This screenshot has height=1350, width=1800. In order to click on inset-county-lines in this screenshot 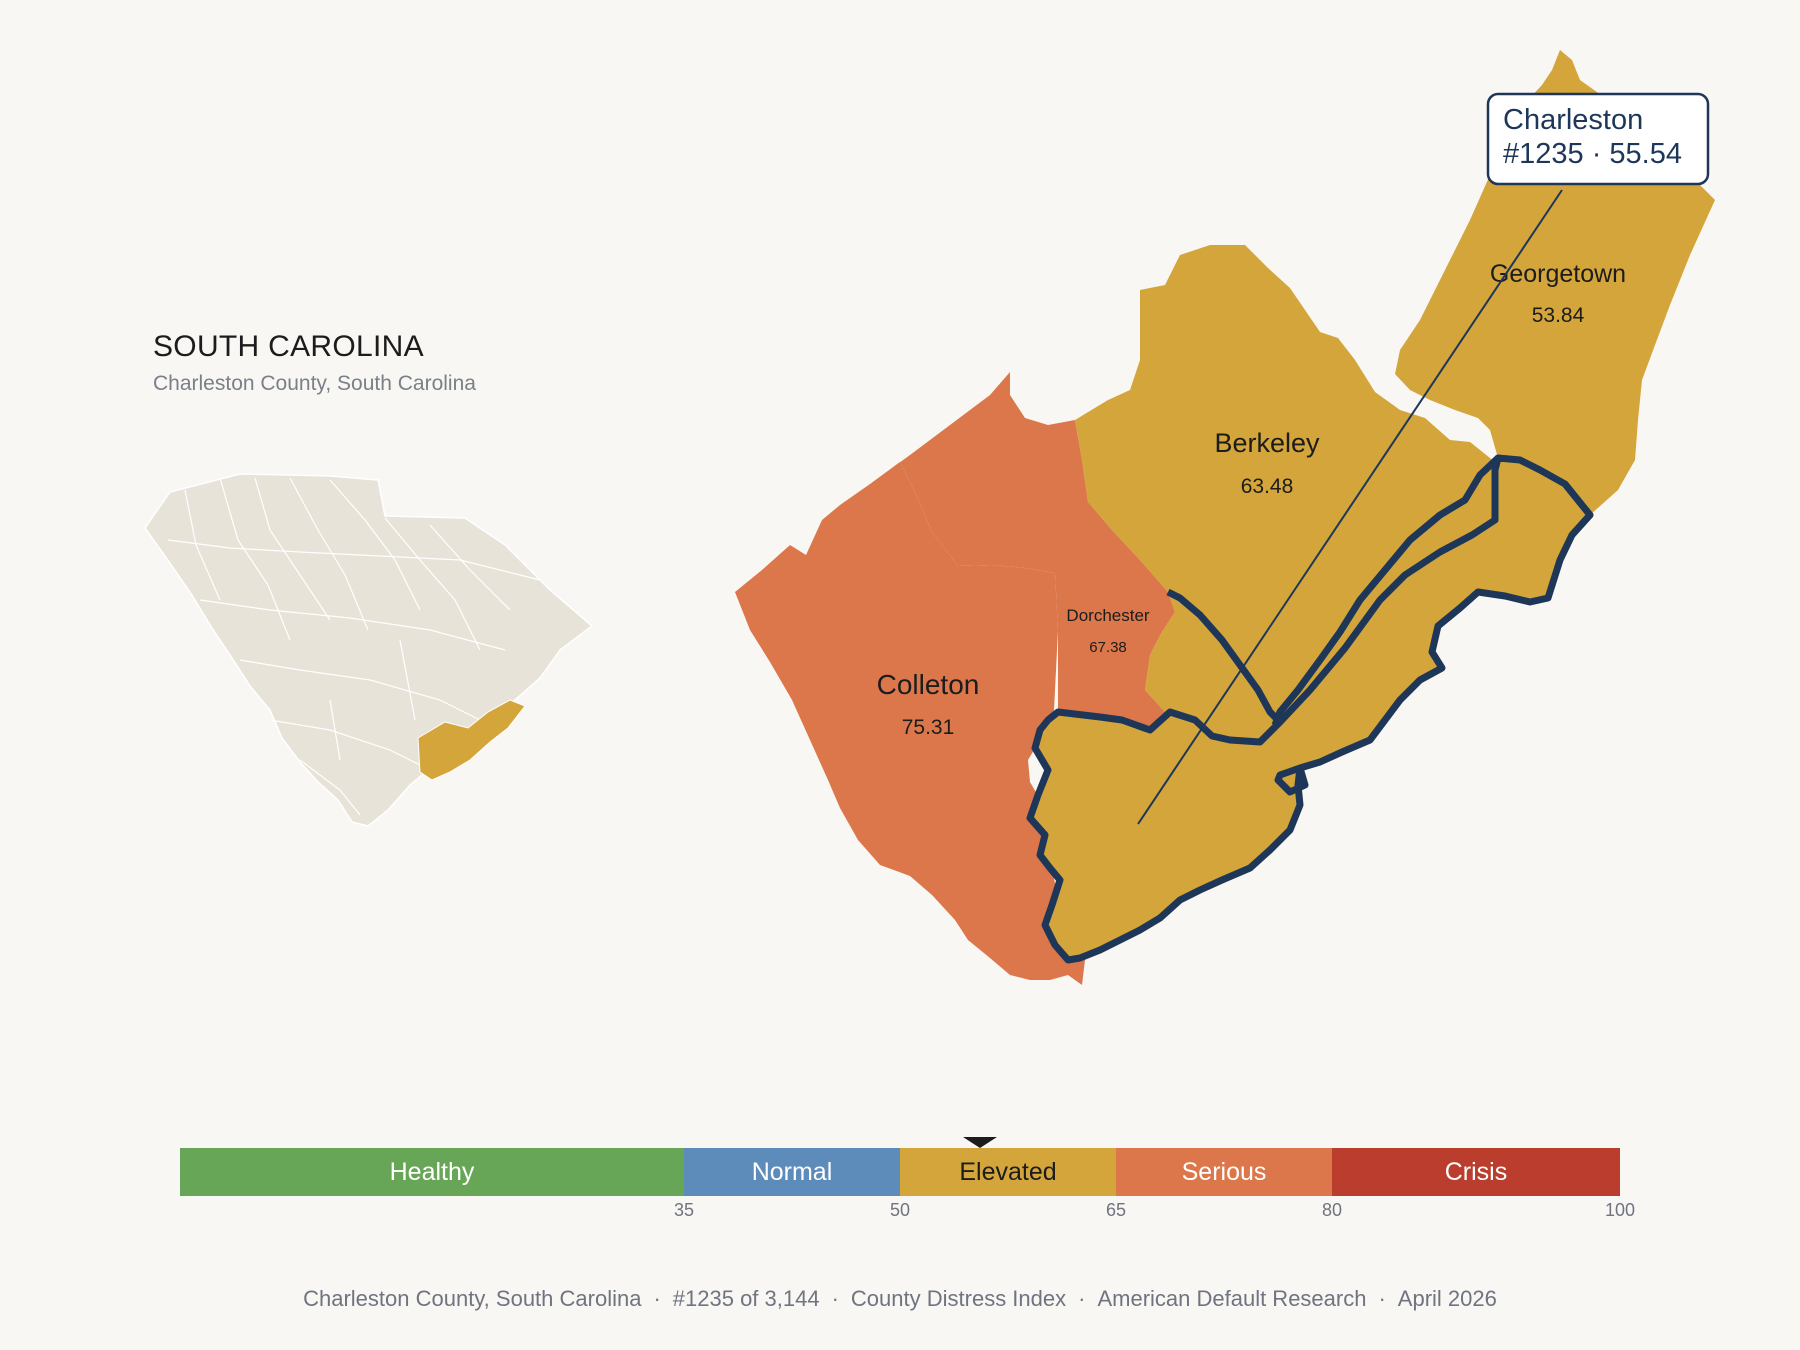, I will do `click(354, 646)`.